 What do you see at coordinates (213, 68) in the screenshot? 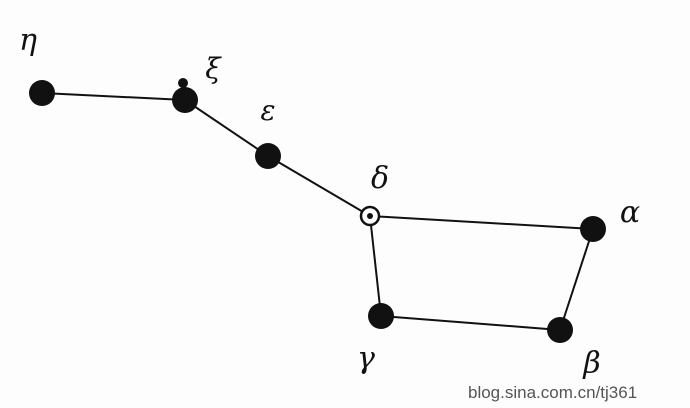
I see `label-xi: ξ` at bounding box center [213, 68].